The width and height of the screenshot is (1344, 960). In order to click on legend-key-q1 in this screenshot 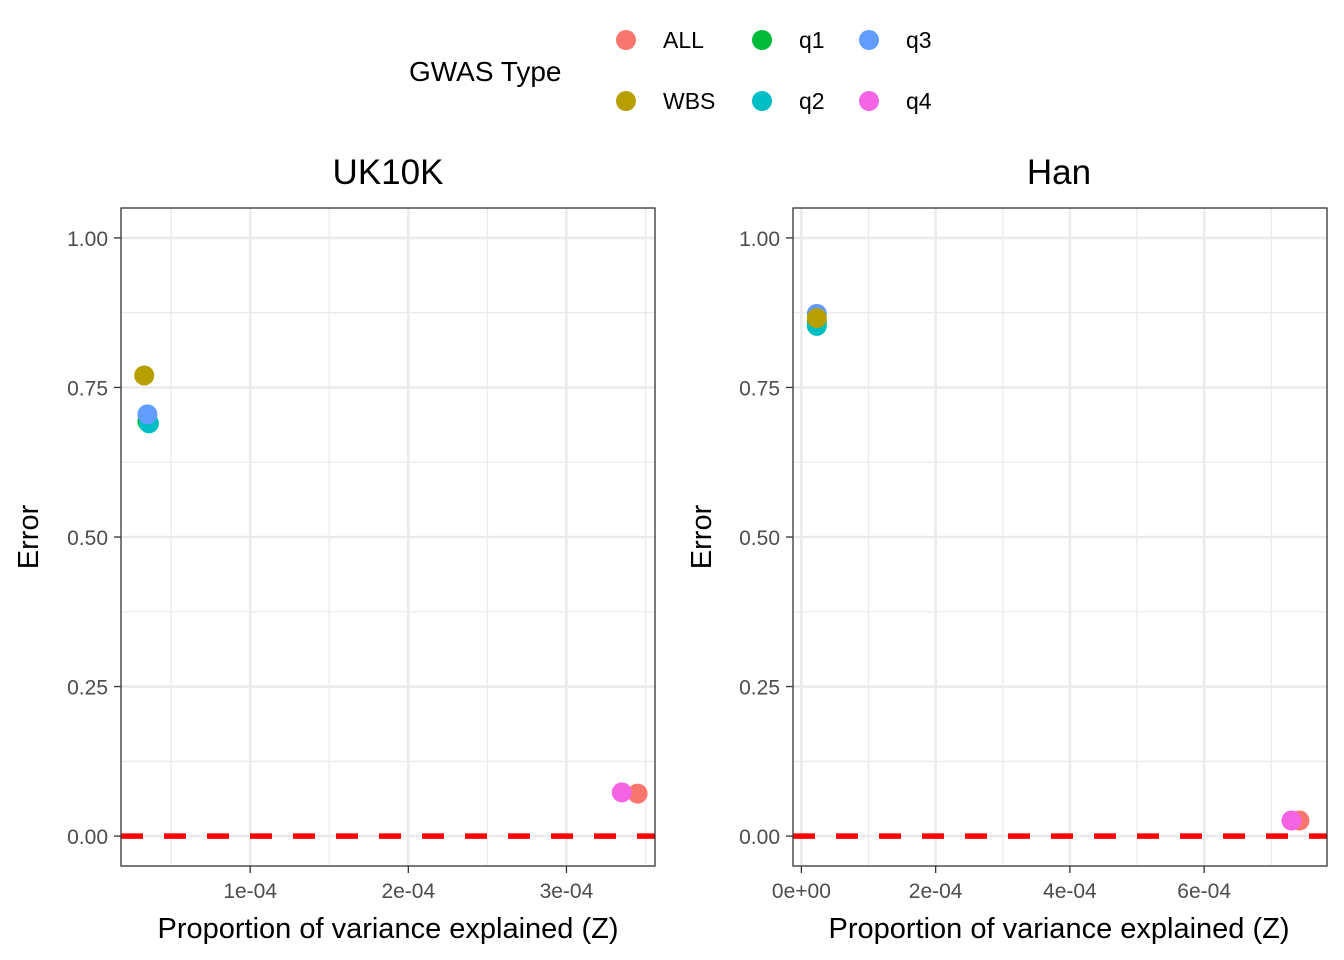, I will do `click(762, 40)`.